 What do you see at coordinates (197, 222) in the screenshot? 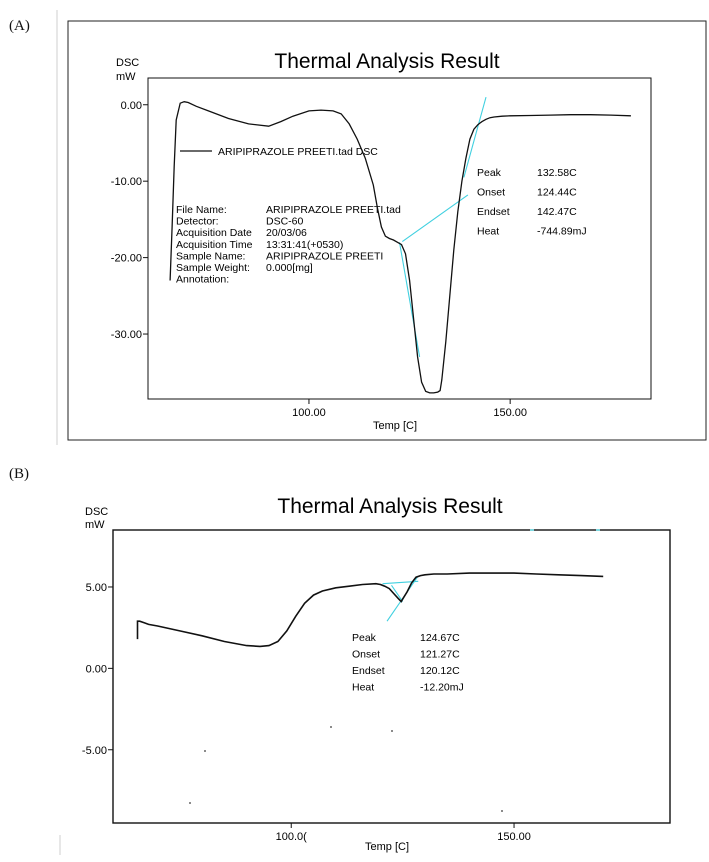
I see `info-key: Detector:` at bounding box center [197, 222].